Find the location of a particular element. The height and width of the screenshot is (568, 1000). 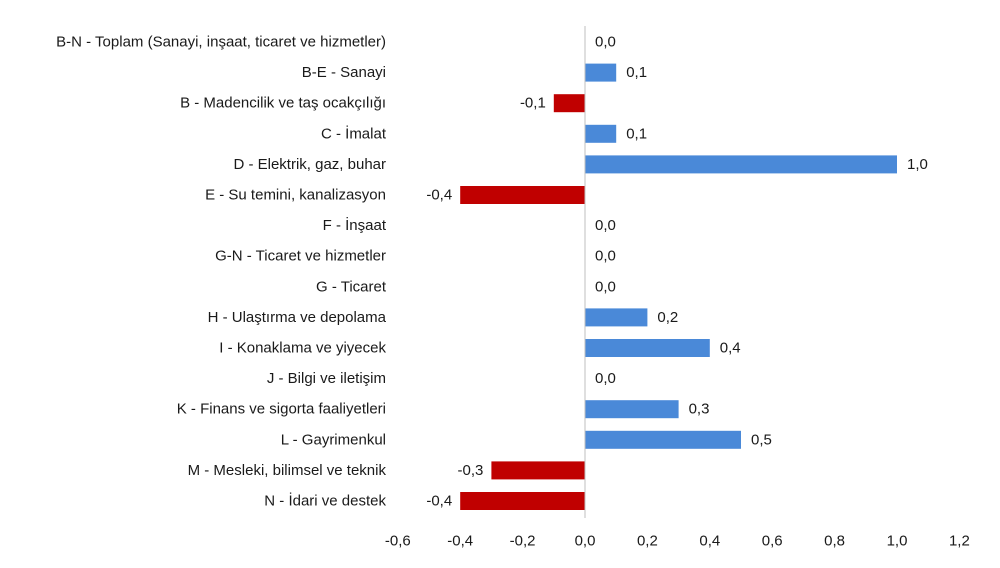

x-tick-label: -0,4 is located at coordinates (460, 541).